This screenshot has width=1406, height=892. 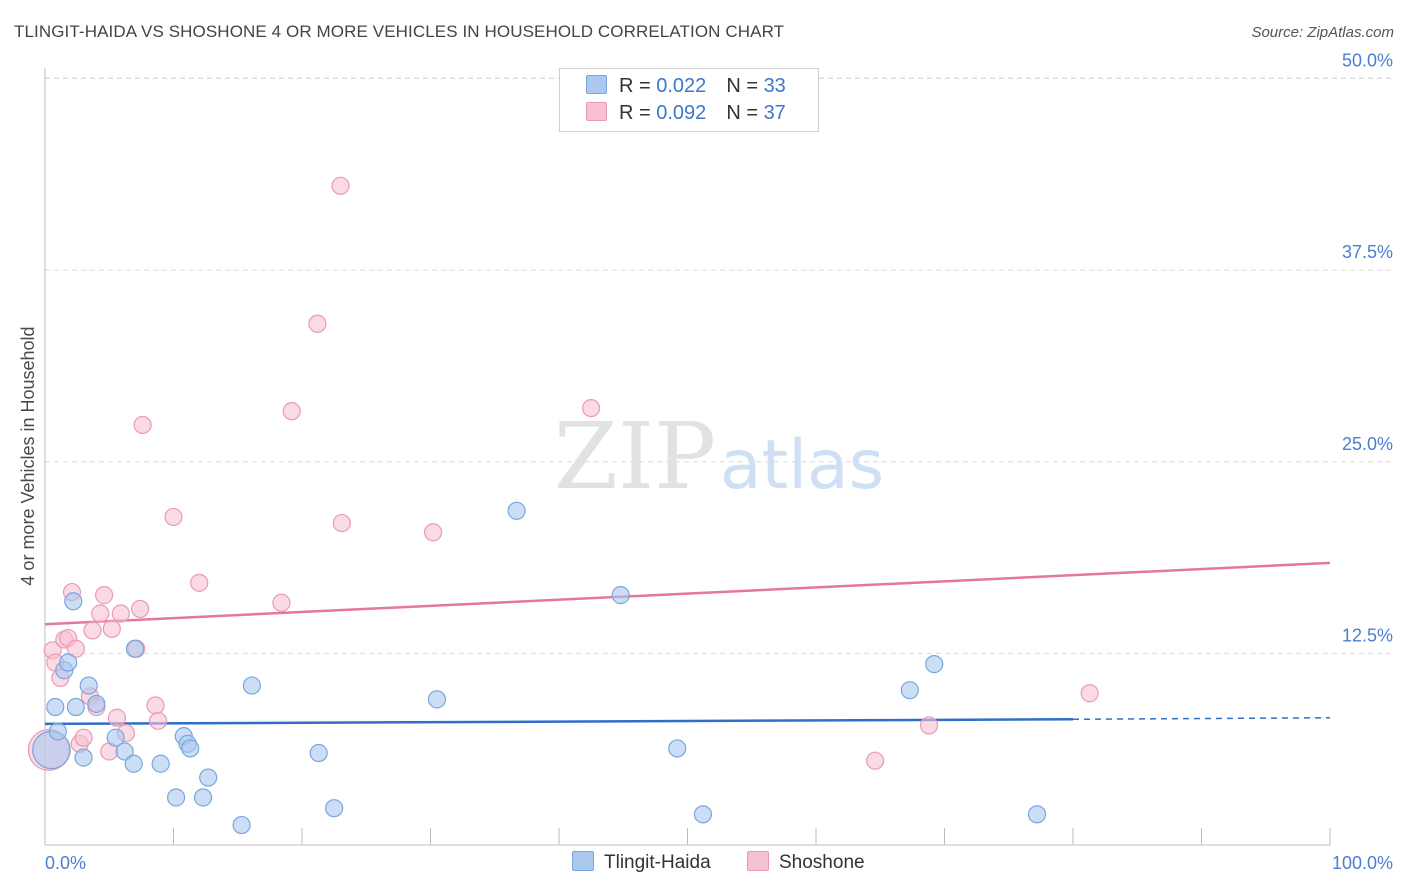 I want to click on legend-n-value: 33, so click(x=774, y=86).